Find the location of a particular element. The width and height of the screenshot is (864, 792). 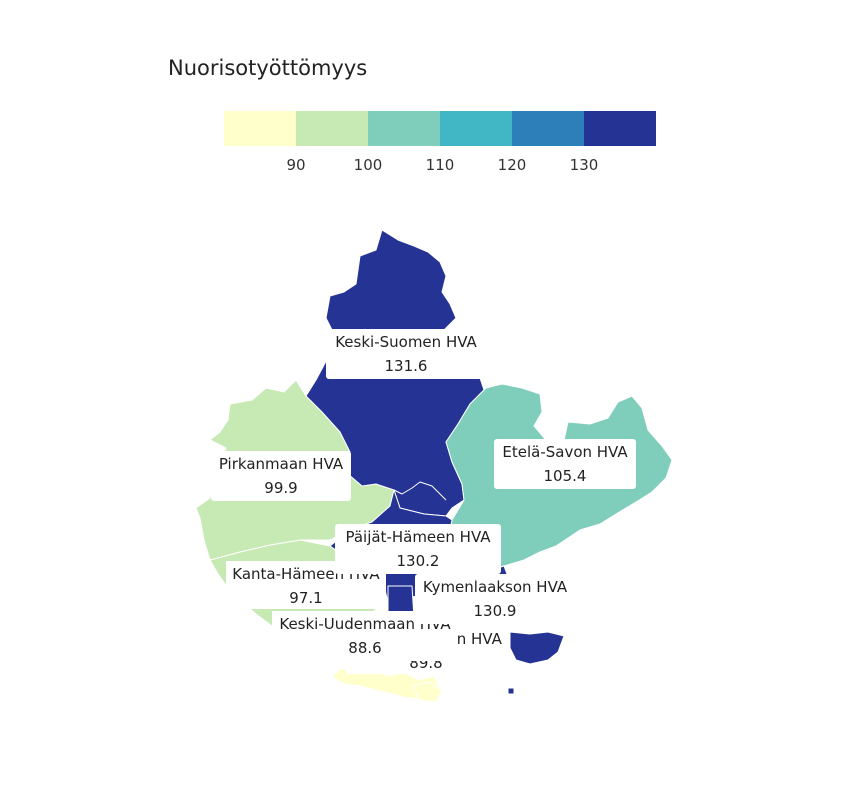

region-name: Etelä-Savon HVA is located at coordinates (565, 452).